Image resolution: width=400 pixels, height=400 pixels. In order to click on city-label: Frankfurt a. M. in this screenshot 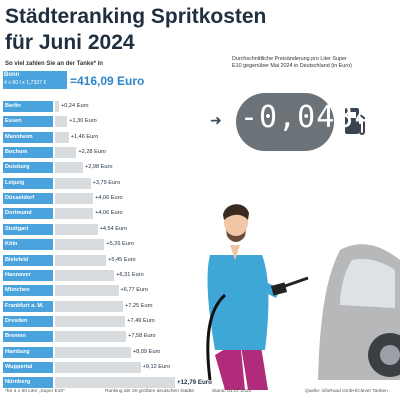, I will do `click(28, 306)`.